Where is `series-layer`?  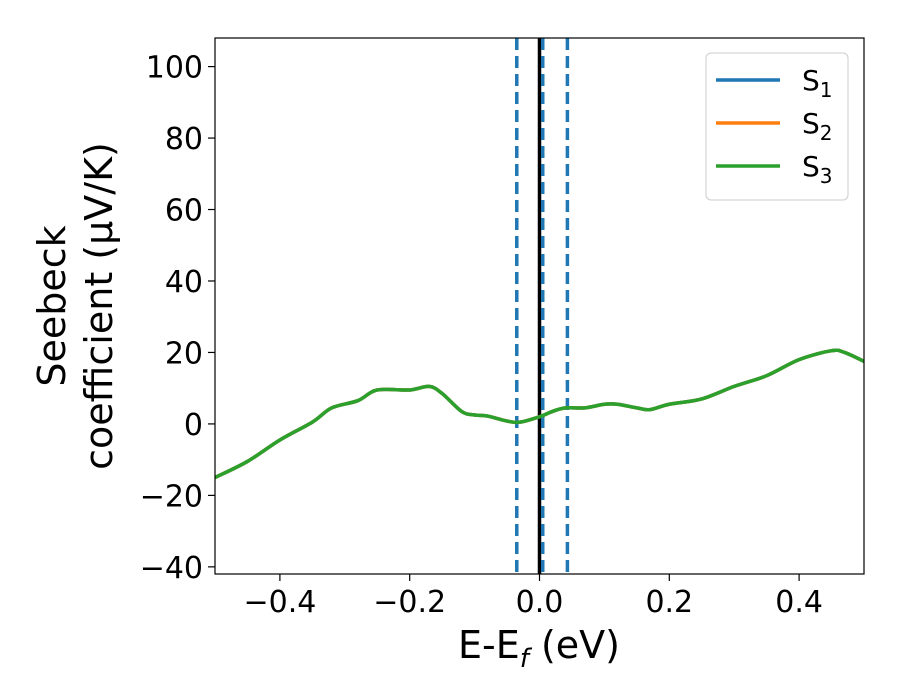 series-layer is located at coordinates (539, 414).